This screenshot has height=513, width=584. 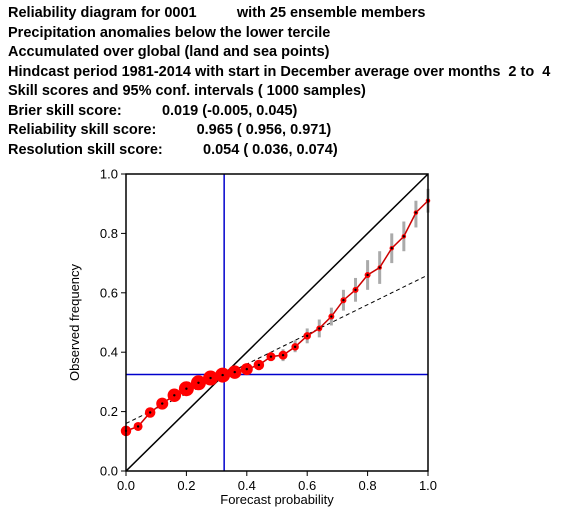 I want to click on y-tick-label: 1.0, so click(x=109, y=174).